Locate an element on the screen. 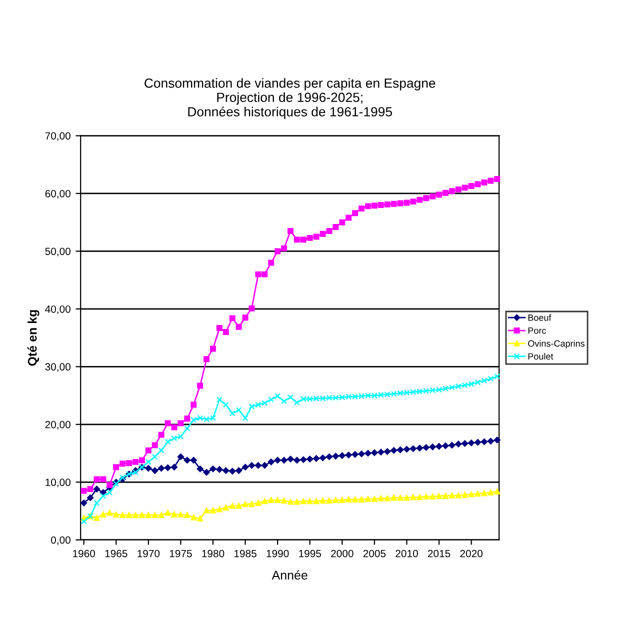 This screenshot has height=617, width=620. y-tick-label: 30,00 is located at coordinates (57, 367).